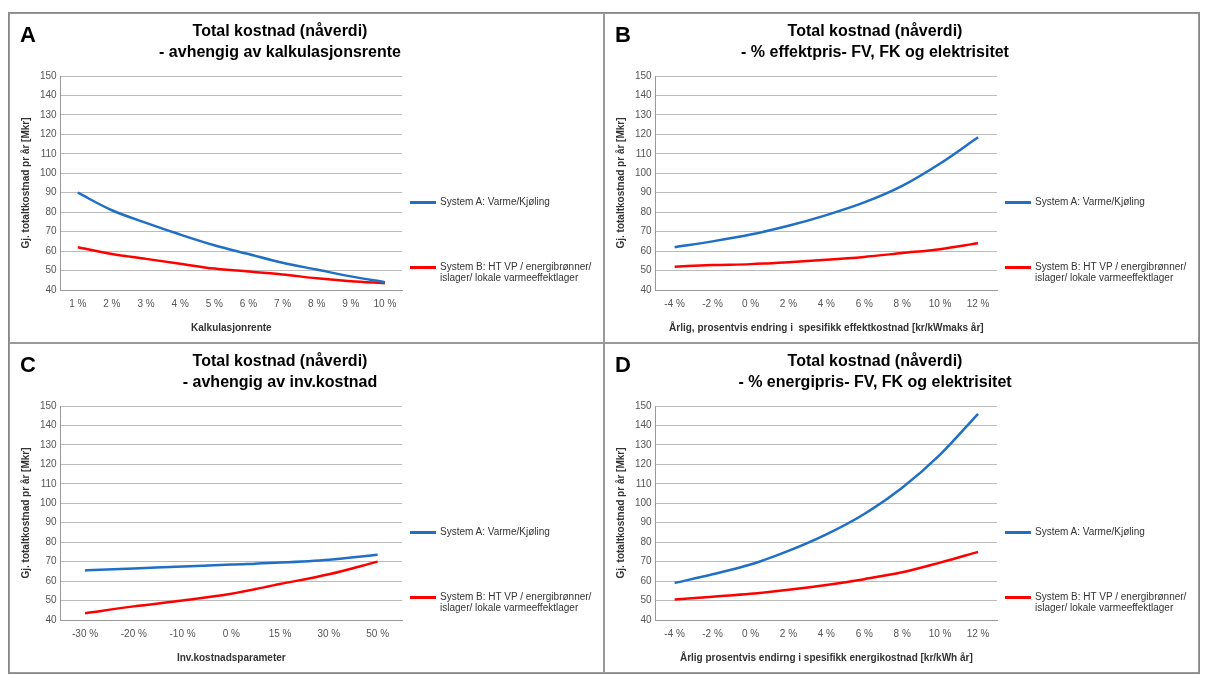 This screenshot has height=675, width=1205. What do you see at coordinates (378, 633) in the screenshot?
I see `x-tick-label: 50 %` at bounding box center [378, 633].